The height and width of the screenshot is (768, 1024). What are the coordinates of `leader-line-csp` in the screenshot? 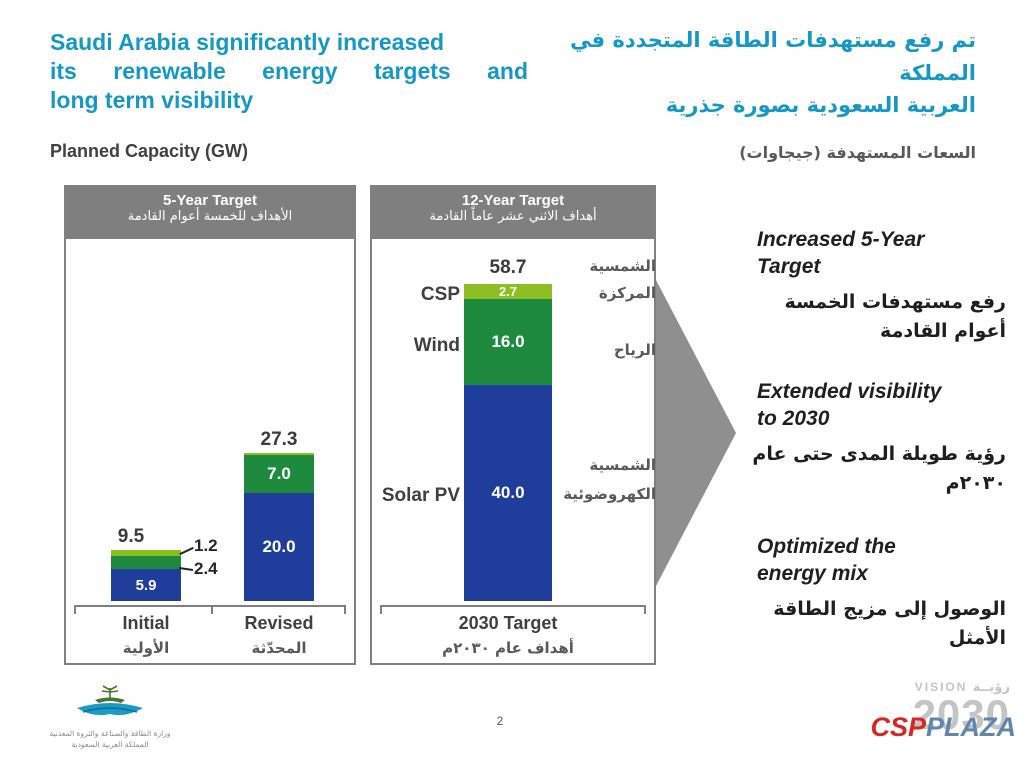 It's located at (186, 551).